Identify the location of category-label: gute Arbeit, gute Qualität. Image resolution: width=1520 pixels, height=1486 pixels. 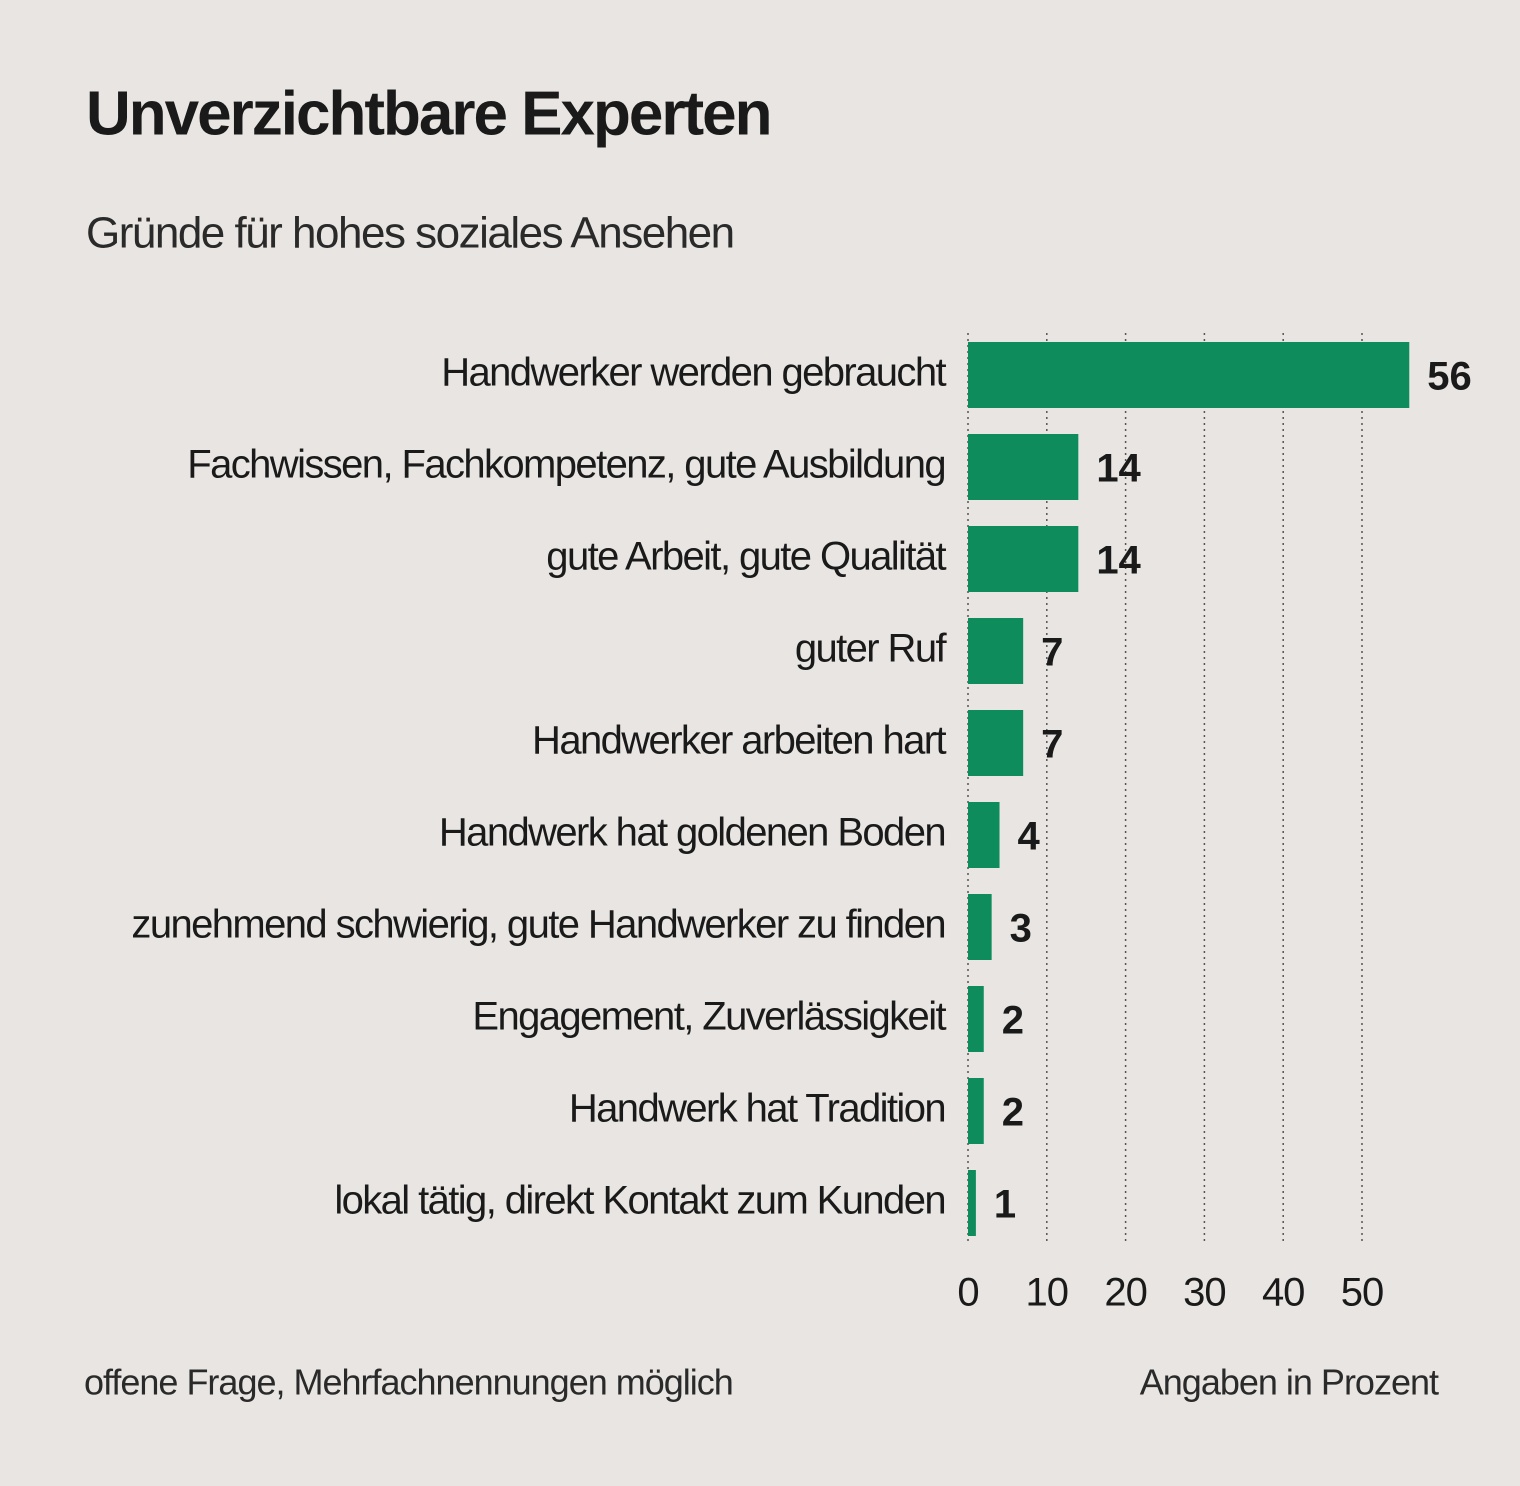
(746, 557).